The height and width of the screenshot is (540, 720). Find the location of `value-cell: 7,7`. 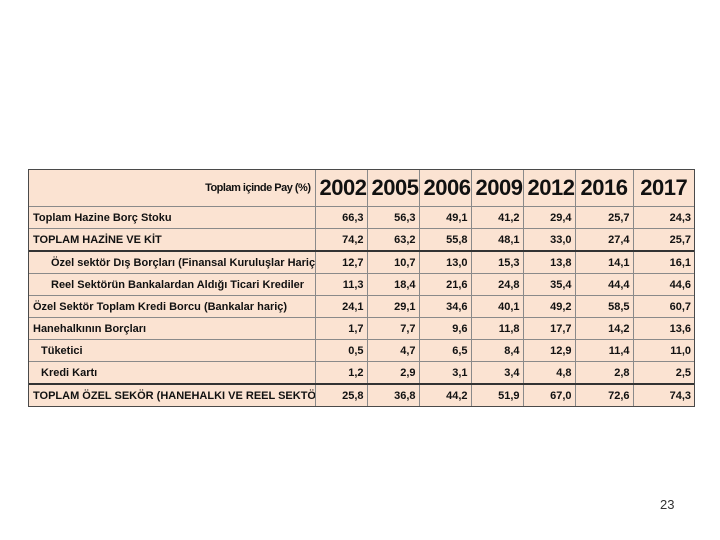

value-cell: 7,7 is located at coordinates (393, 328).